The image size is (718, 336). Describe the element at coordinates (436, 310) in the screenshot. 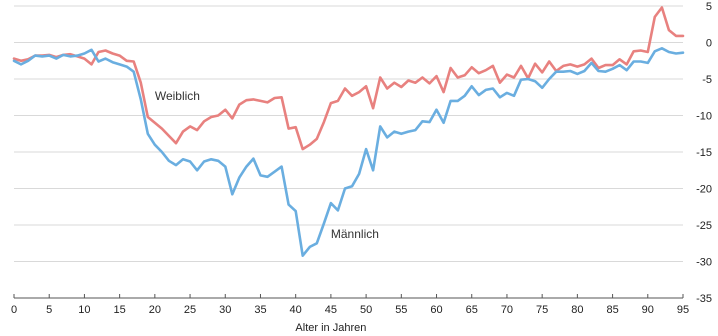

I see `x-tick-label: 60` at that location.